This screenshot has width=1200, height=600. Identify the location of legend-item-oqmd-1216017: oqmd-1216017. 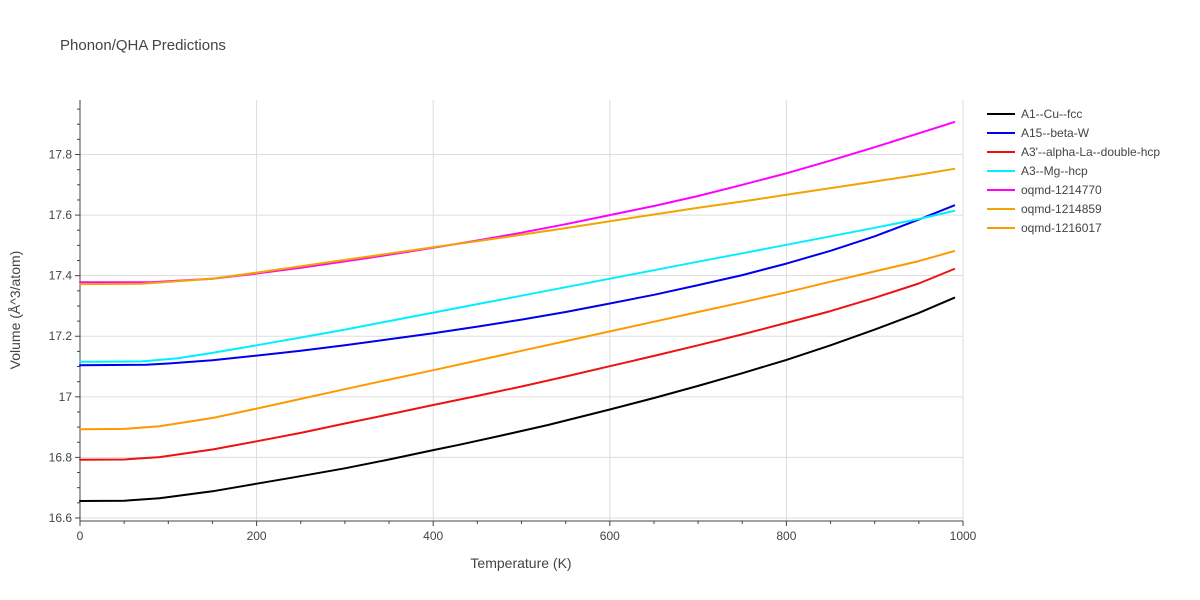
(1044, 228).